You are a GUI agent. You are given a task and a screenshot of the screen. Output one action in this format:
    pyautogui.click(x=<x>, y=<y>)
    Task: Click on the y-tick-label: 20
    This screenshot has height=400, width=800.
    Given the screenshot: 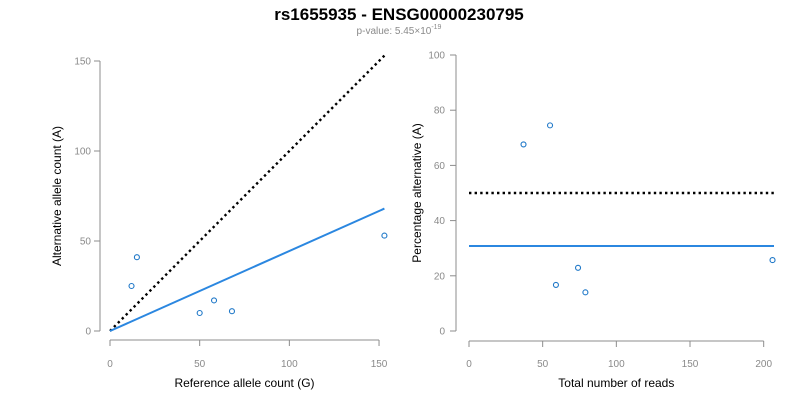 What is the action you would take?
    pyautogui.click(x=440, y=276)
    